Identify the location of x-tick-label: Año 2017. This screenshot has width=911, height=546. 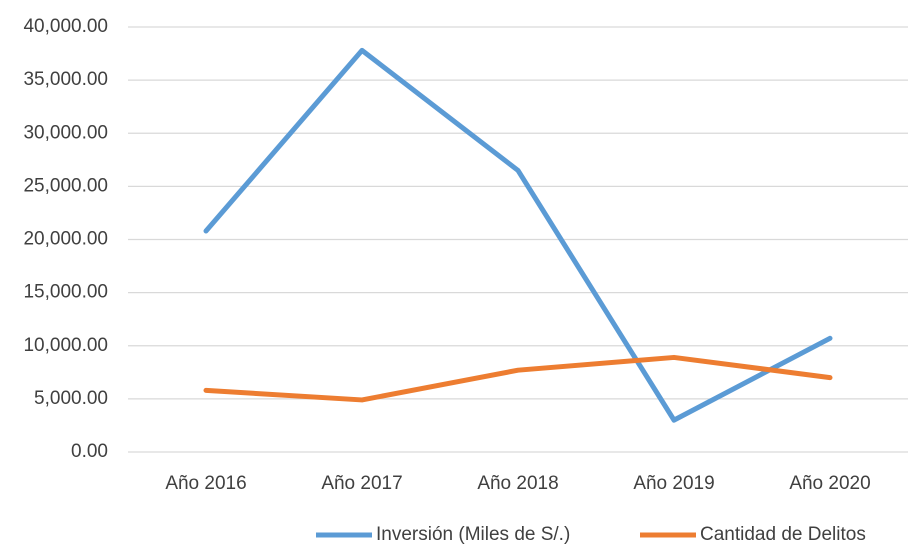
(361, 483).